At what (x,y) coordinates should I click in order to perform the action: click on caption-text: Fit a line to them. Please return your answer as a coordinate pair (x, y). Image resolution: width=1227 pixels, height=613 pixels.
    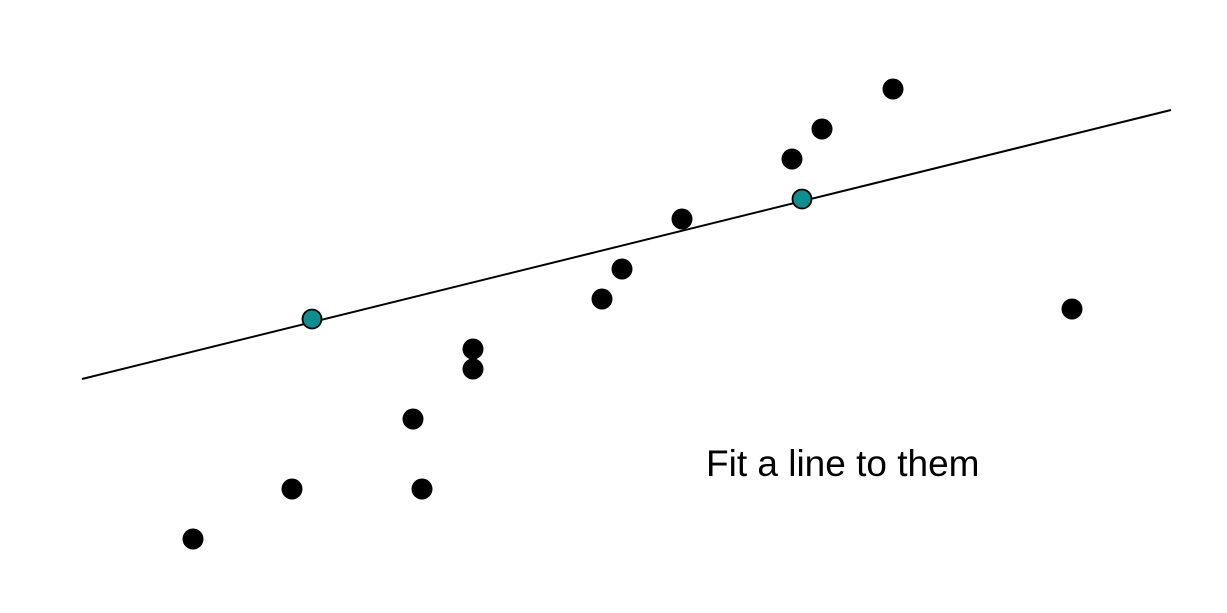
    Looking at the image, I should click on (843, 463).